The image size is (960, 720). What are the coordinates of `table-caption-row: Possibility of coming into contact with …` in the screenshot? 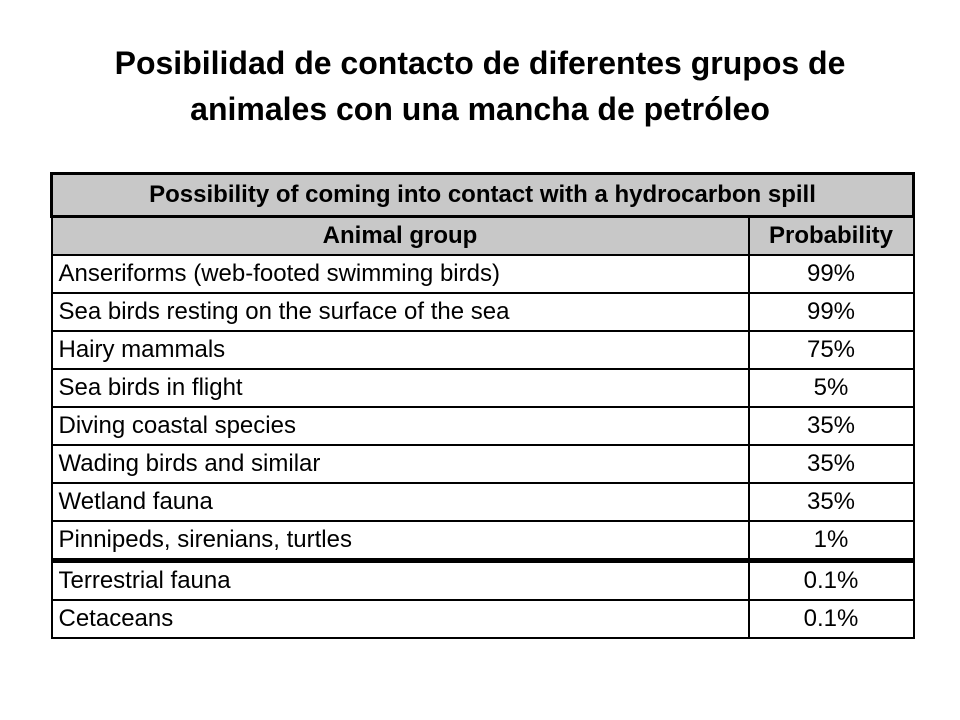 It's located at (482, 195).